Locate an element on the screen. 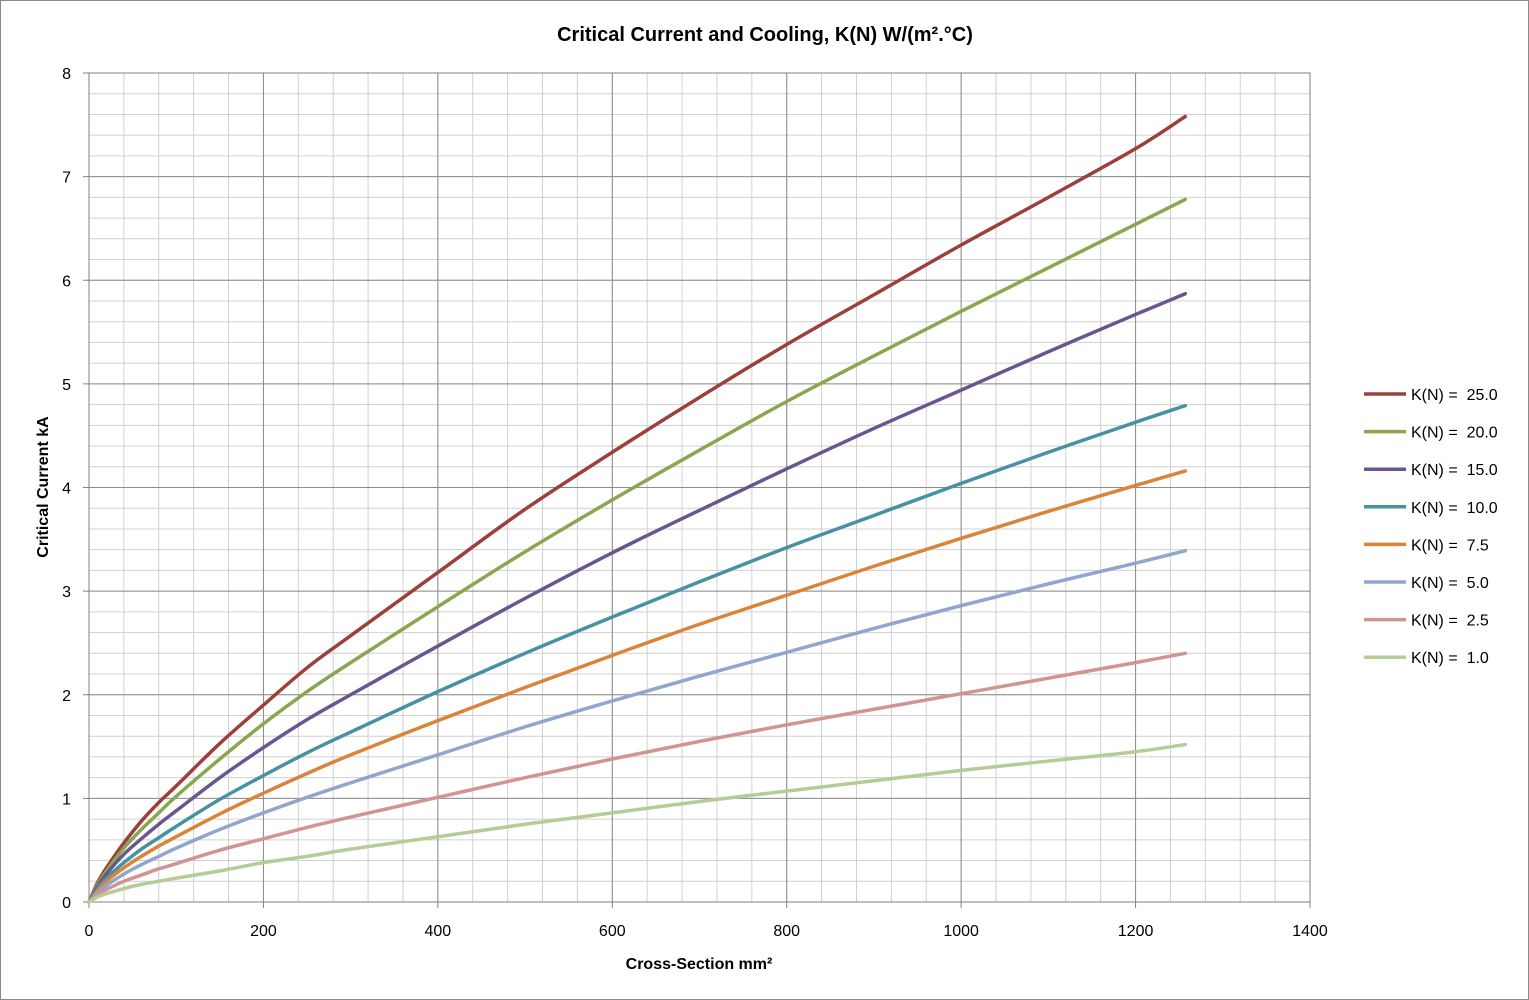 Image resolution: width=1529 pixels, height=1000 pixels. x-tick-label: 1000 is located at coordinates (961, 931).